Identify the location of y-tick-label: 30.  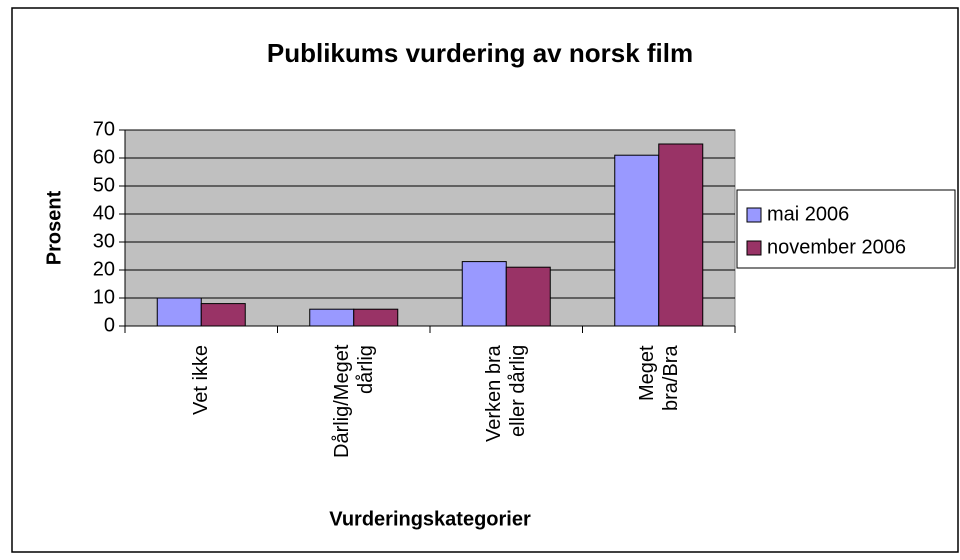
(104, 241).